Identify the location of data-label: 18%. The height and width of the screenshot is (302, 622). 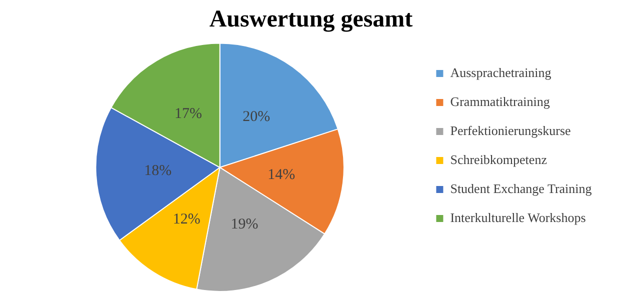
(158, 171).